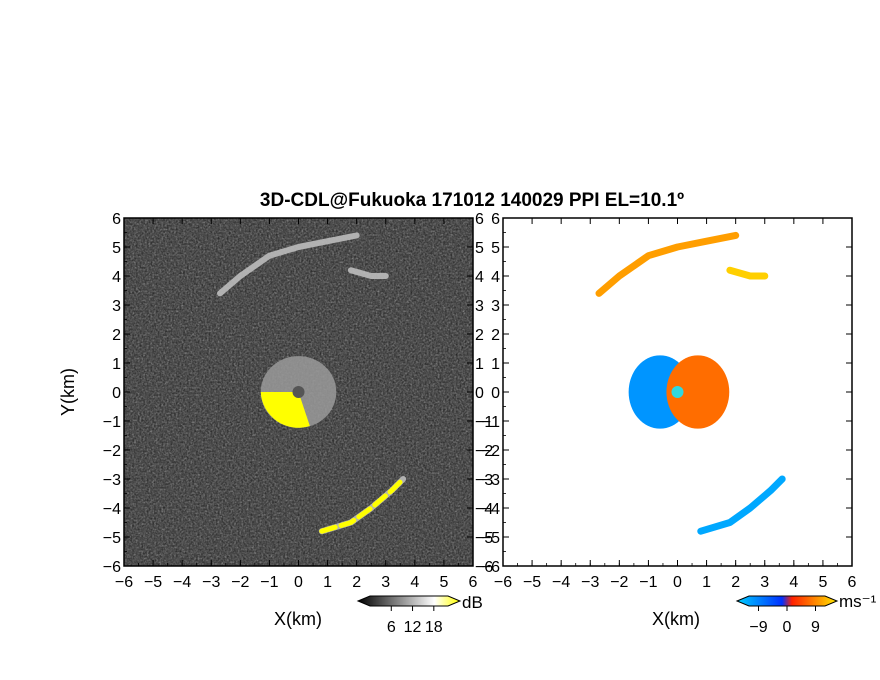  I want to click on velocity-y-tick-label: −5, so click(491, 538).